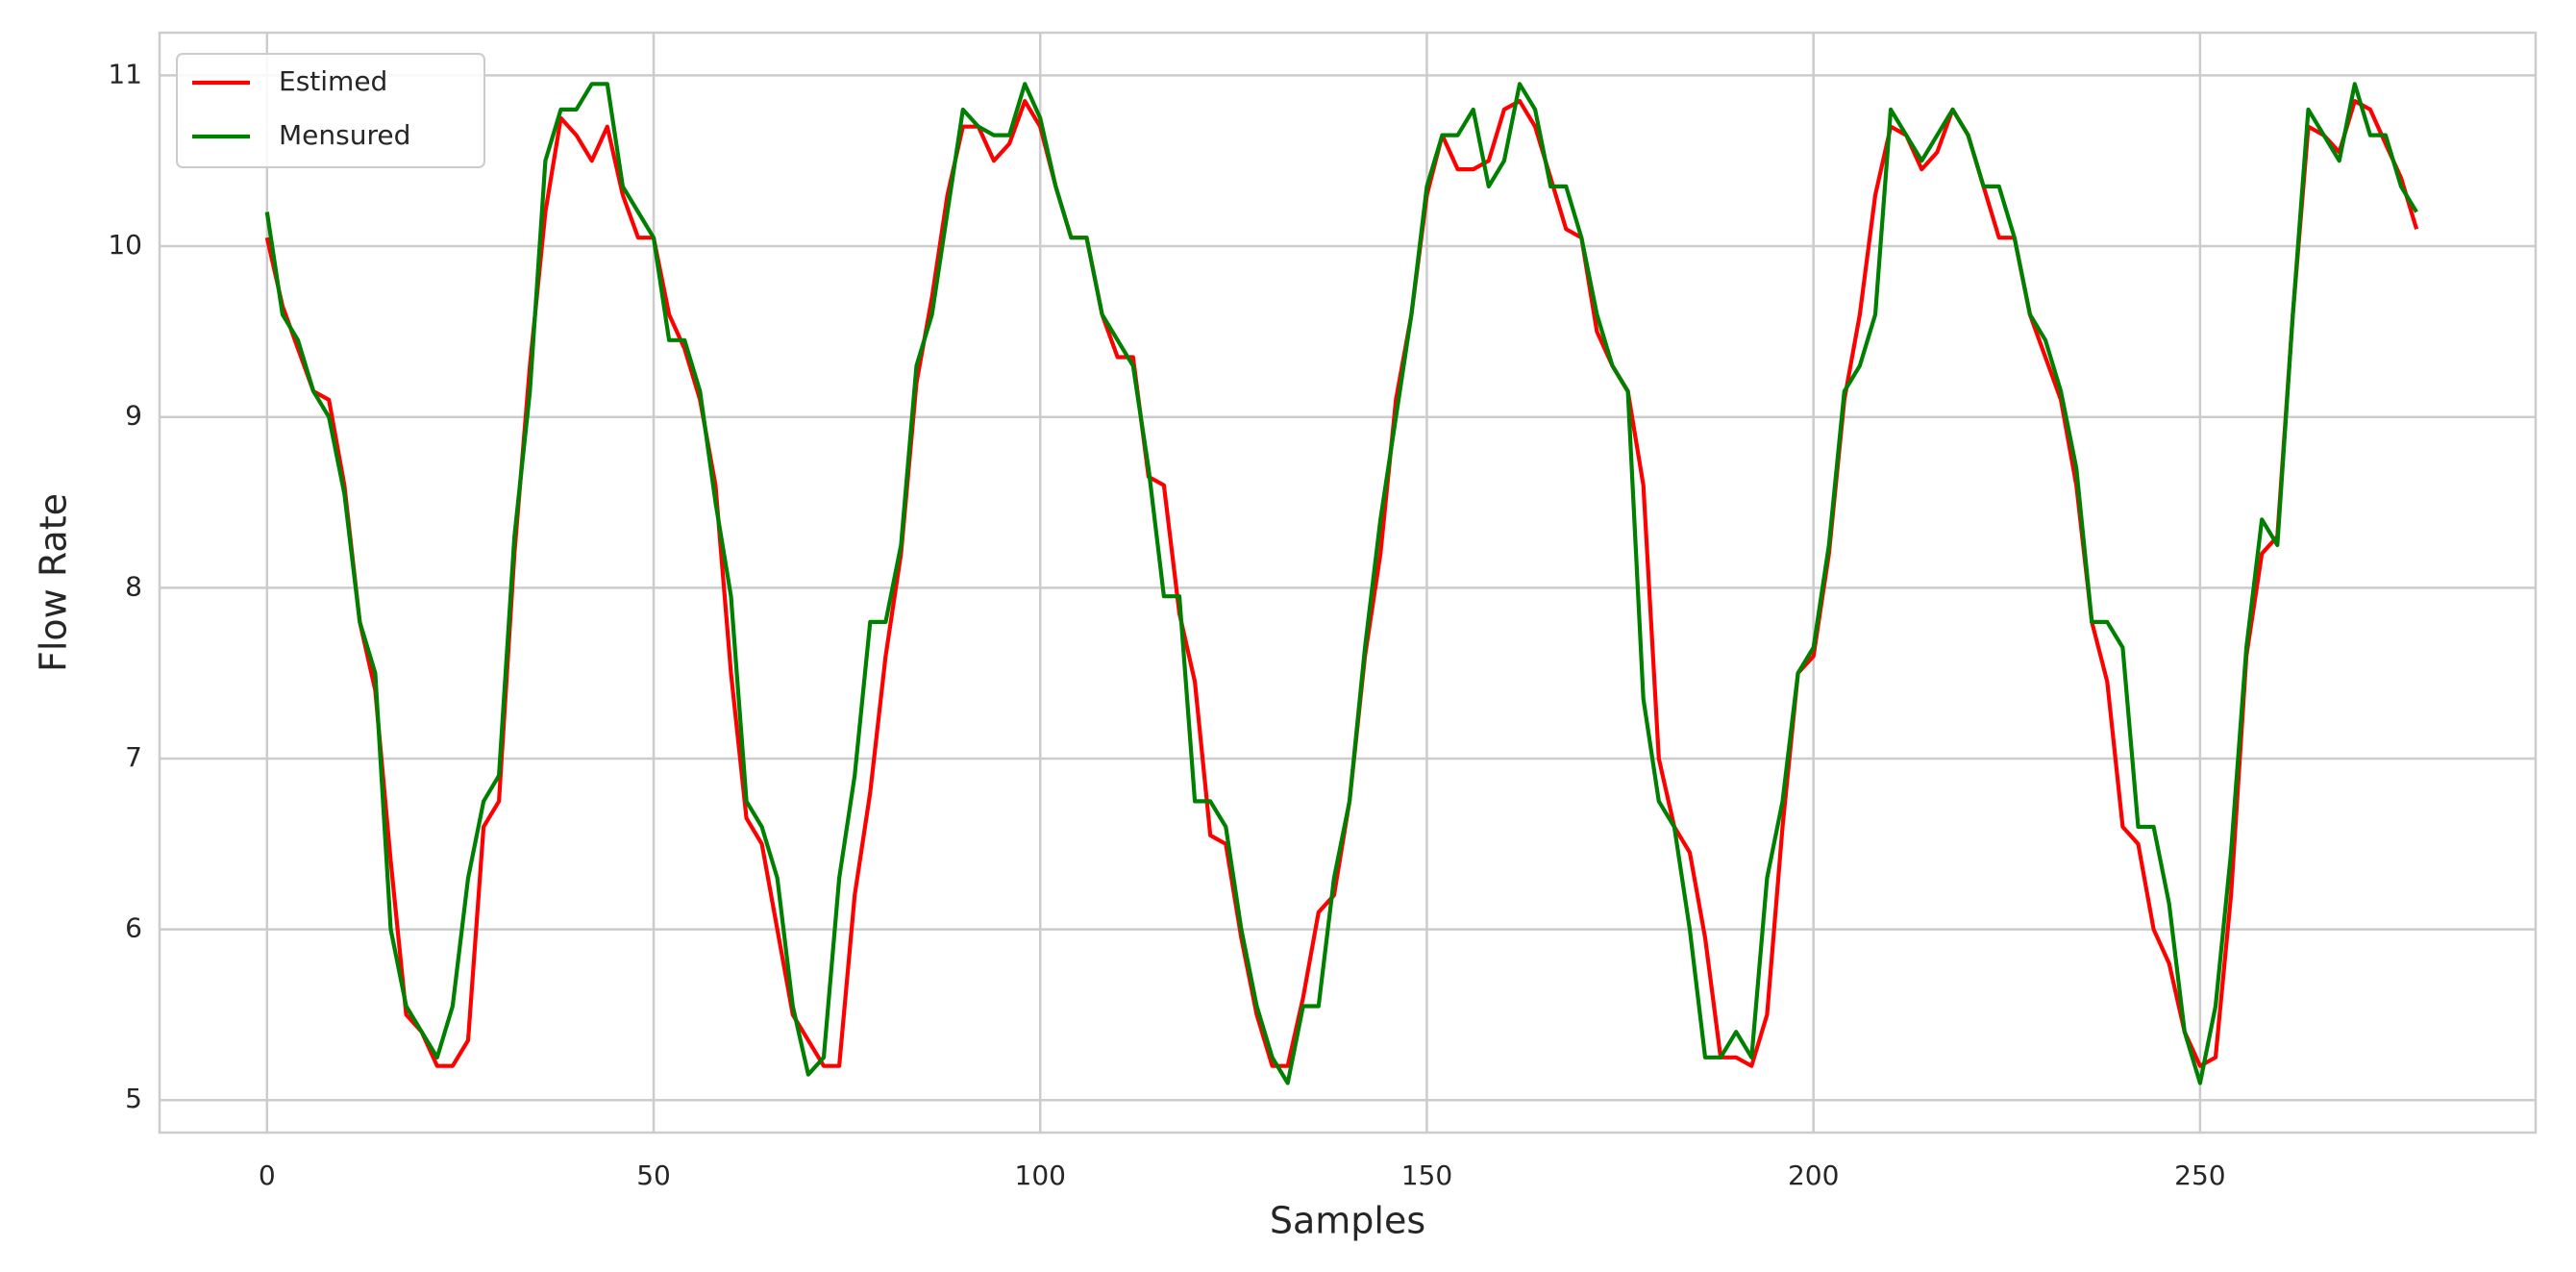  I want to click on x-tick-label: 150, so click(1426, 1175).